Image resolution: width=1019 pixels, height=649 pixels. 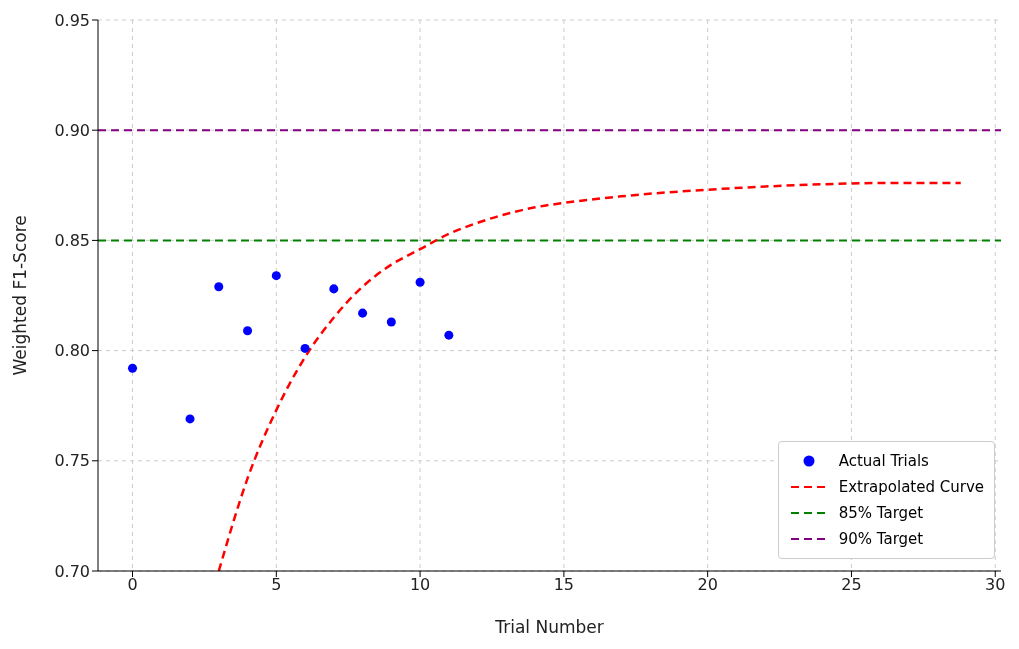 I want to click on y-tick-label: 0.85, so click(x=72, y=241).